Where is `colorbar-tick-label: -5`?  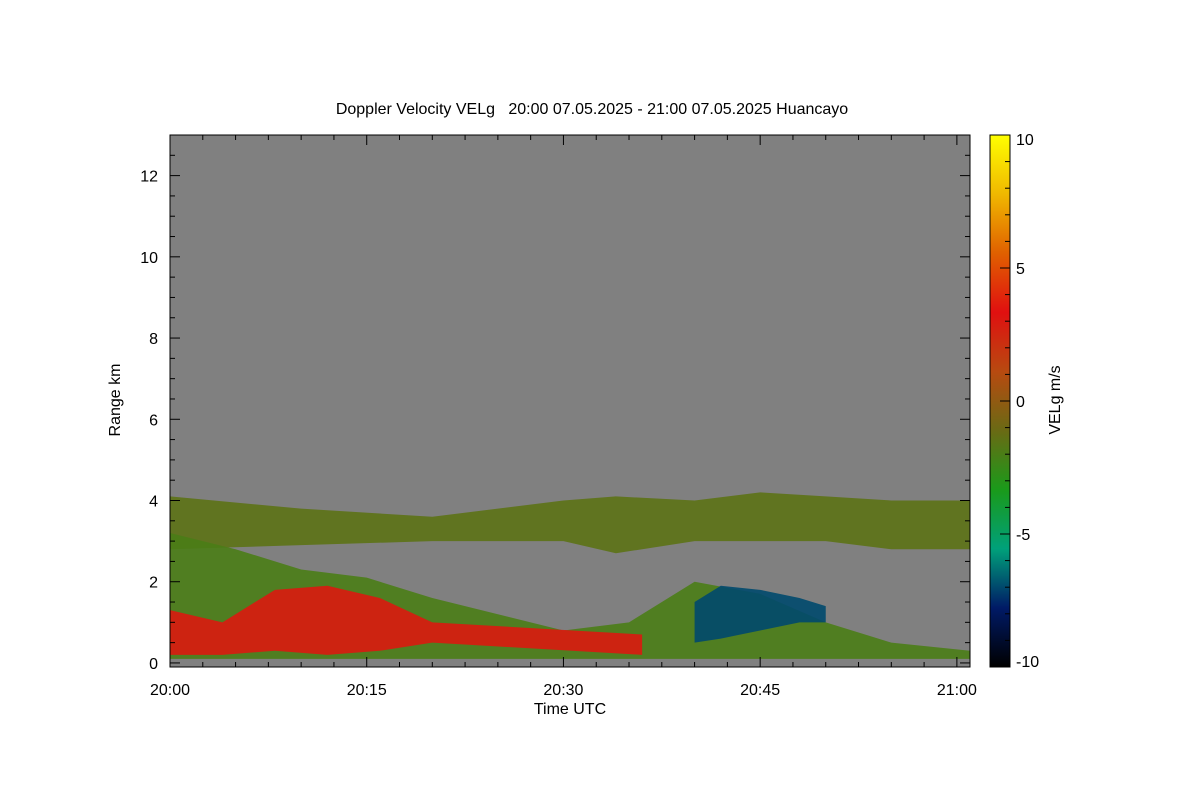 colorbar-tick-label: -5 is located at coordinates (1023, 535).